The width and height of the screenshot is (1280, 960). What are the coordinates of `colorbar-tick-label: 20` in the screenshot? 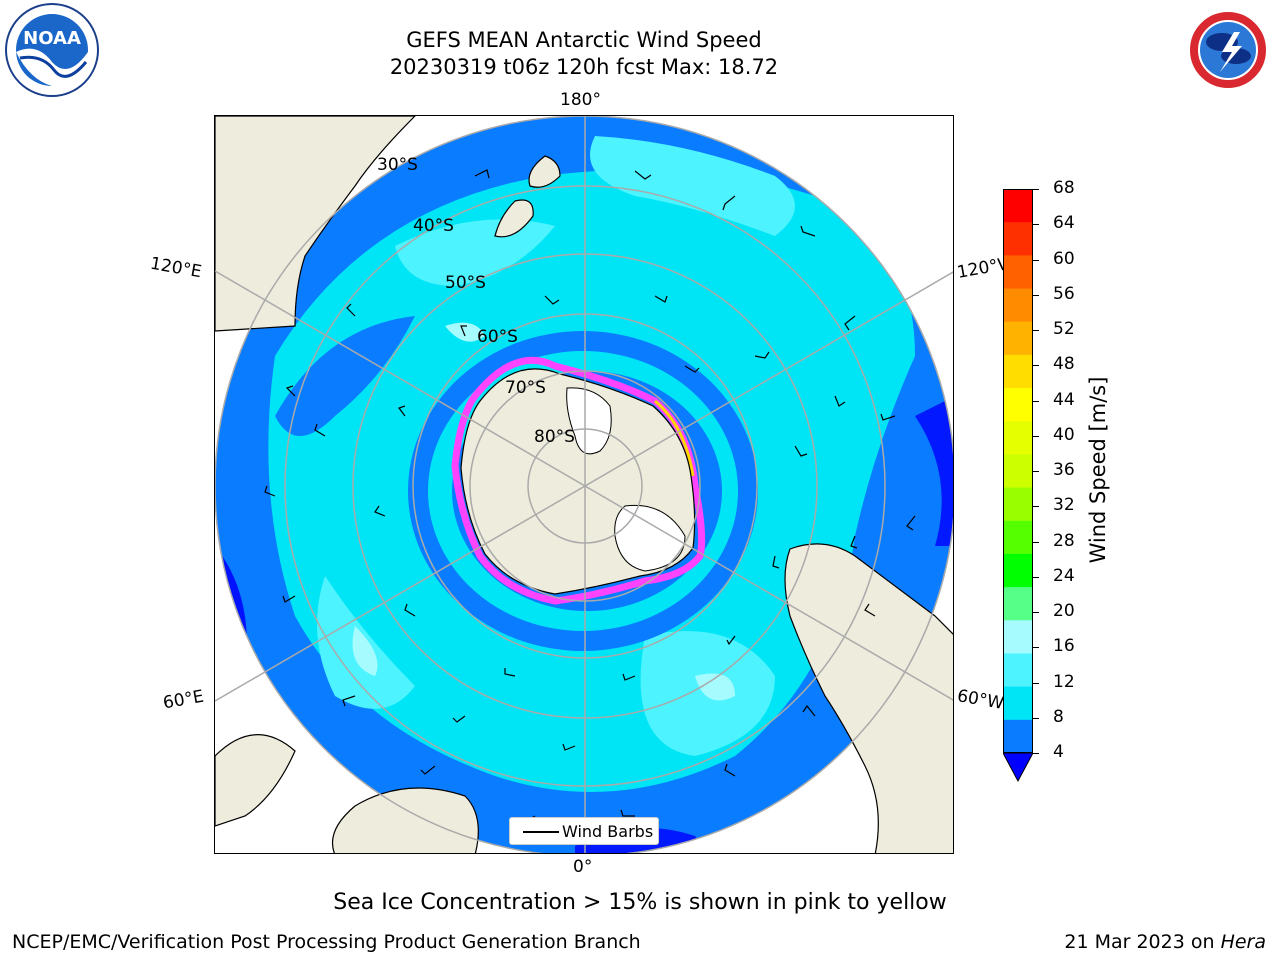 It's located at (1064, 611).